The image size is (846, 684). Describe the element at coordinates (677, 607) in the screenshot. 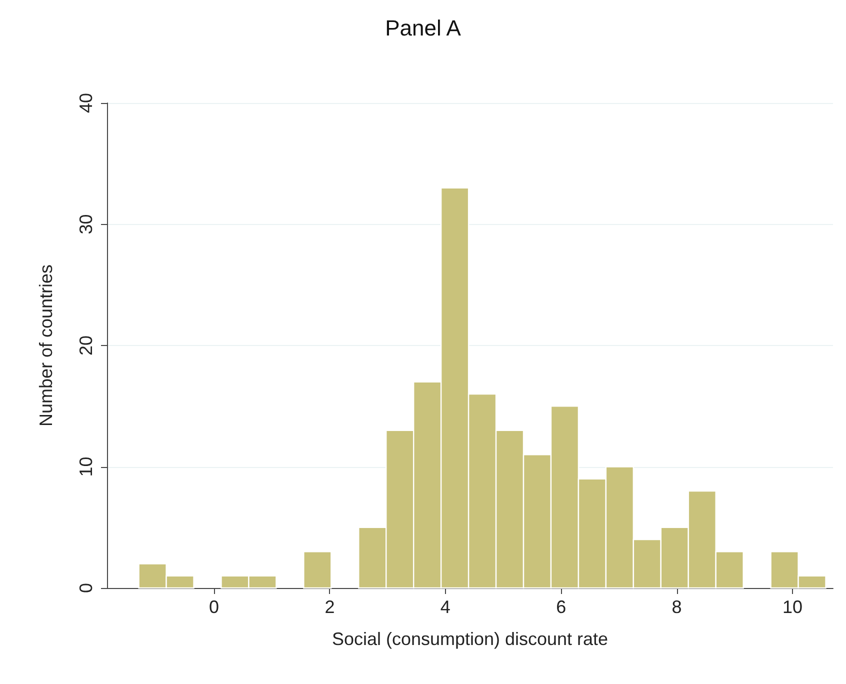

I see `x-tick-label: 8` at that location.